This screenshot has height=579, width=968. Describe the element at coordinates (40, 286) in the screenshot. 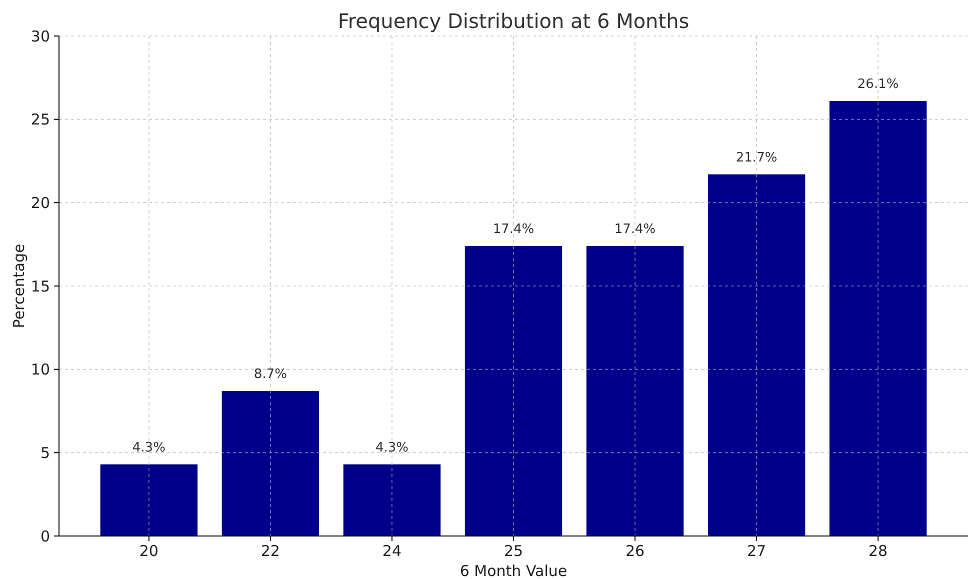

I see `y-tick-label: 15` at that location.